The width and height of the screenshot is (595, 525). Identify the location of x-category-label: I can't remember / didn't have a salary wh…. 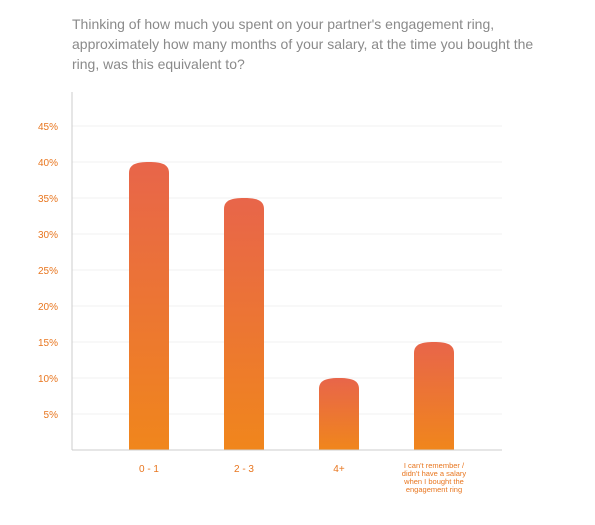
(434, 477).